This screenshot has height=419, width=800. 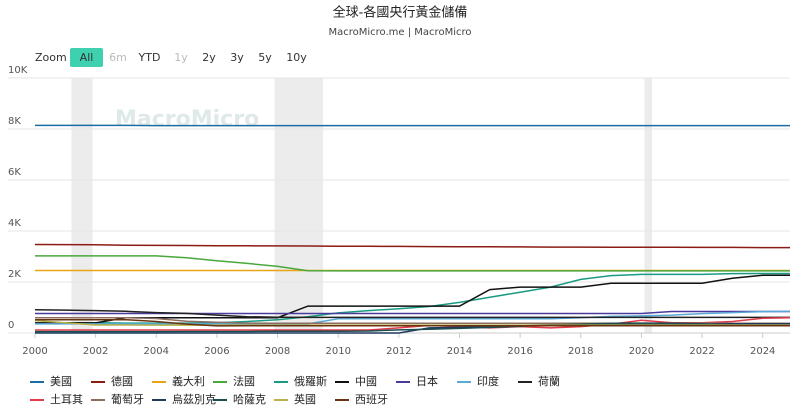 I want to click on x-tick-label: 2004, so click(x=156, y=351).